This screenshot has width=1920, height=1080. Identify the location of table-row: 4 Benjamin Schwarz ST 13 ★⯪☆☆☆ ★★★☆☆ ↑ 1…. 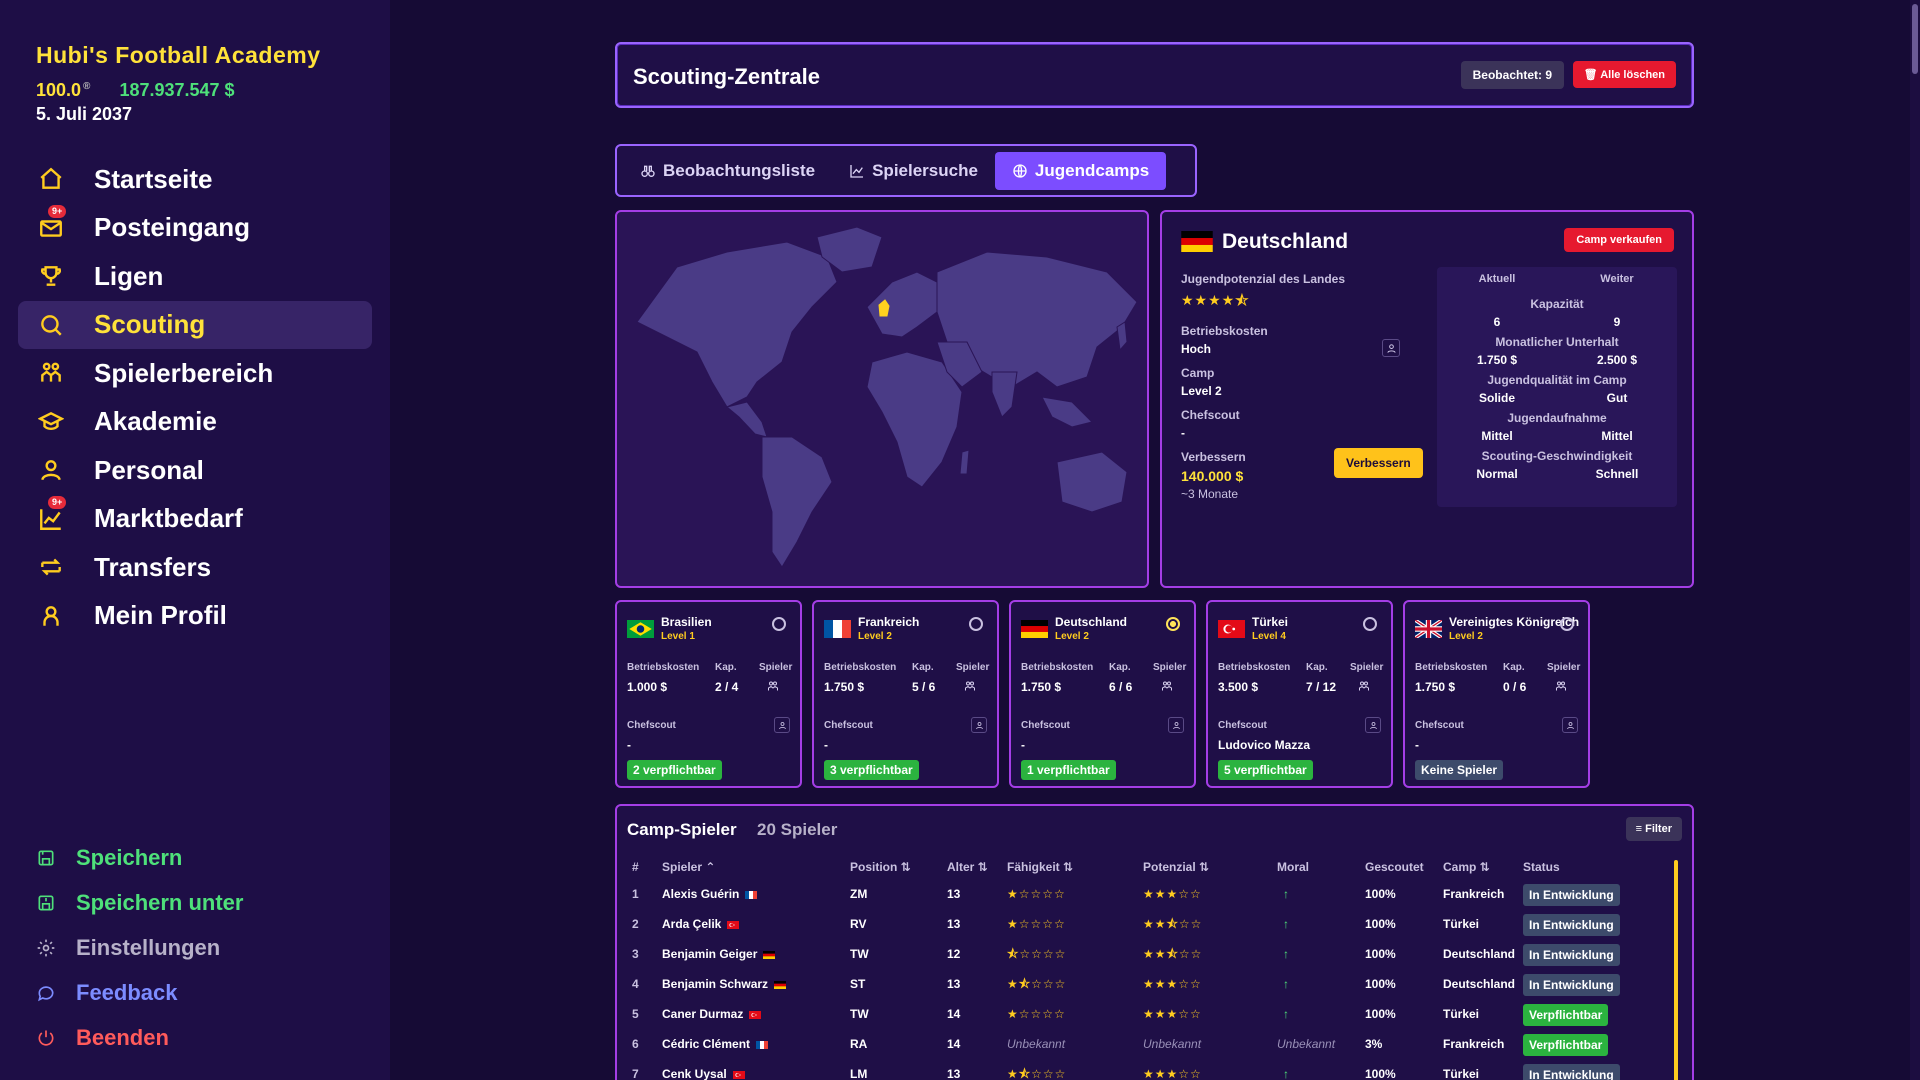
(1147, 990).